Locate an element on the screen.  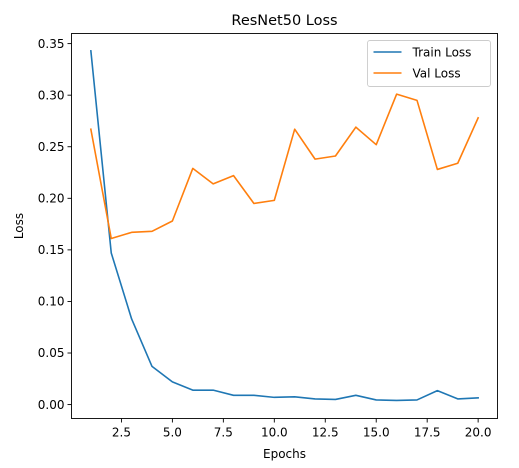
y-axis-ticks: 0.00 0.05 0.10 0.15 0.20 0.25 0.30 0.35 is located at coordinates (55, 224).